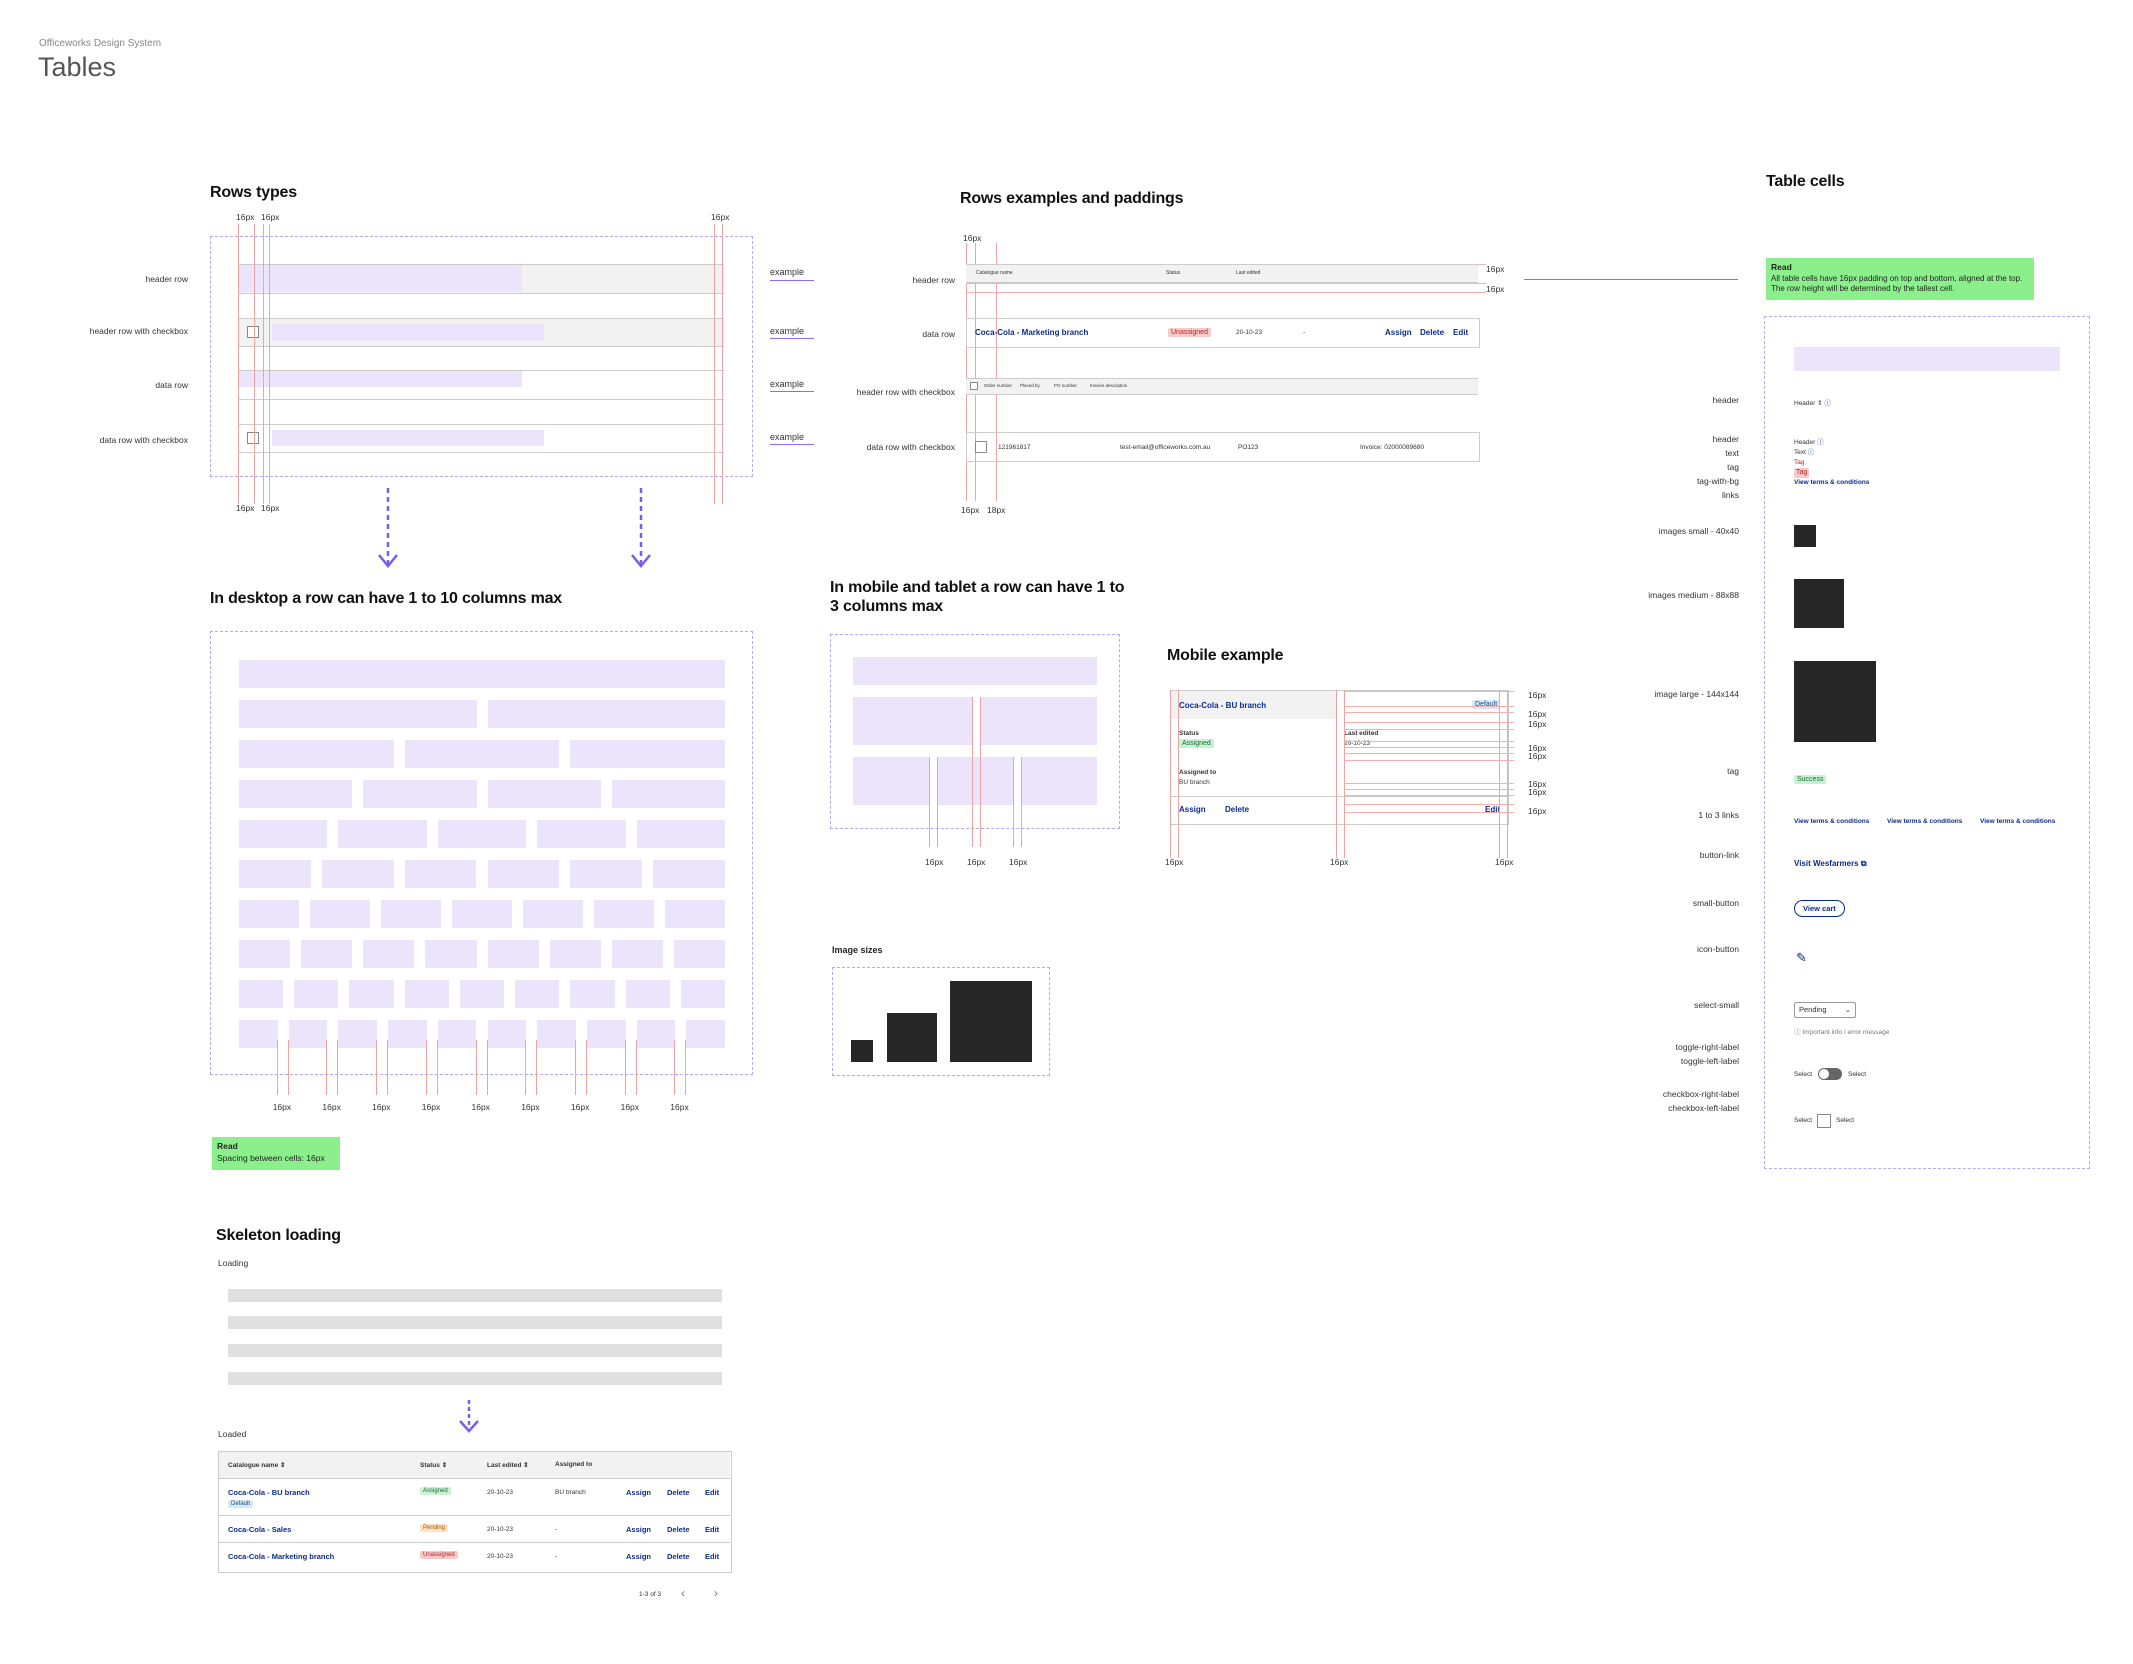 The width and height of the screenshot is (2133, 1664). What do you see at coordinates (1830, 864) in the screenshot?
I see `visit-wesfarmers-link: Visit Wesfarmers ⧉` at bounding box center [1830, 864].